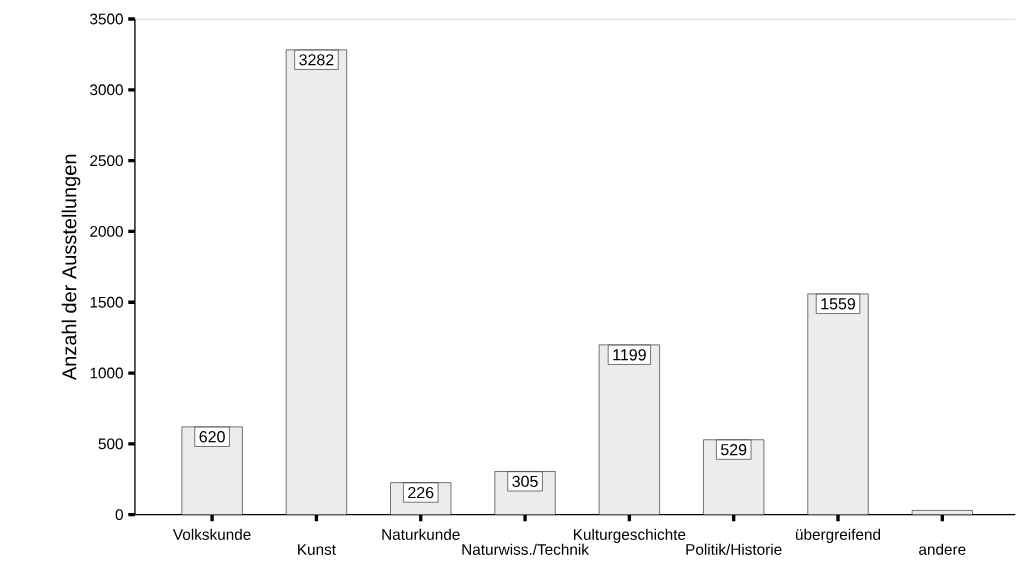 Image resolution: width=1016 pixels, height=569 pixels. I want to click on data-label: 620, so click(212, 437).